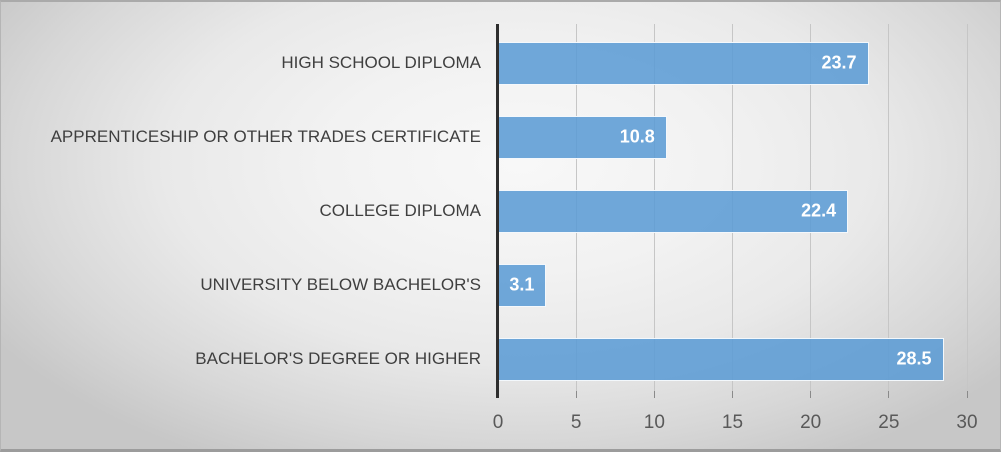 Image resolution: width=1001 pixels, height=452 pixels. I want to click on x-axis-tick-label: 5, so click(576, 422).